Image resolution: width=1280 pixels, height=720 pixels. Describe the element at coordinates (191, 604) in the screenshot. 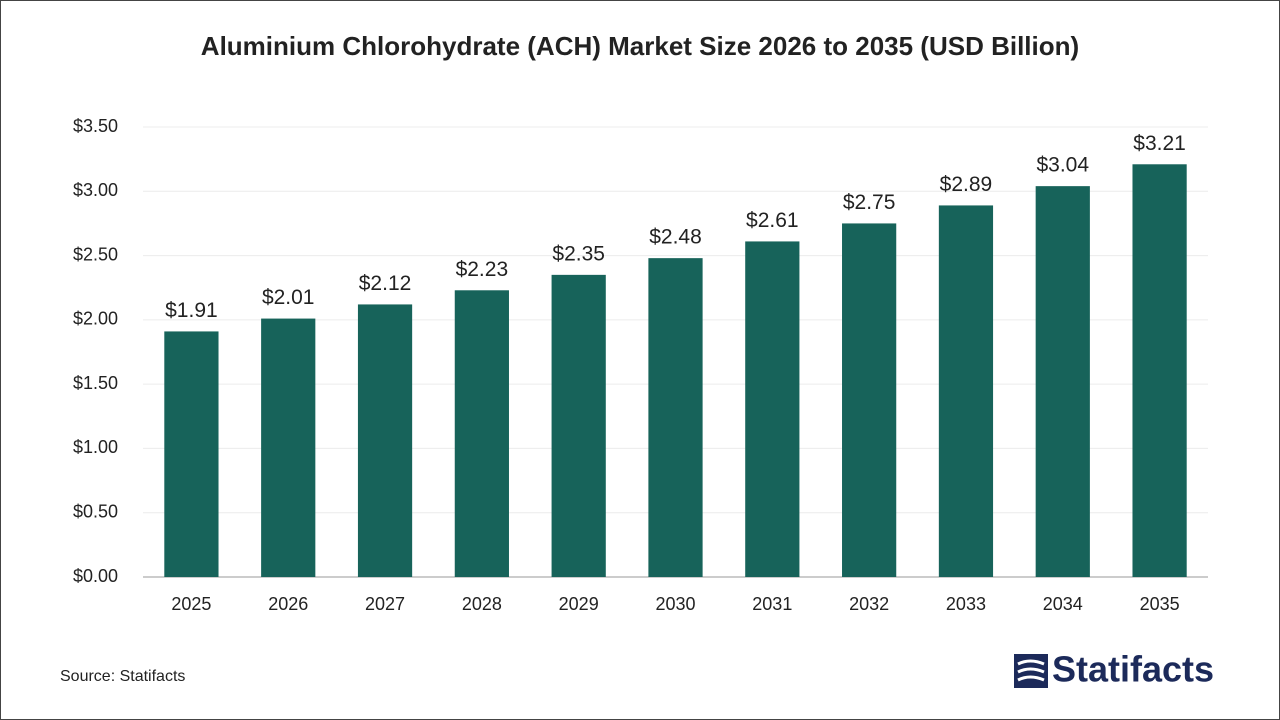

I see `x-tick-label: 2025` at that location.